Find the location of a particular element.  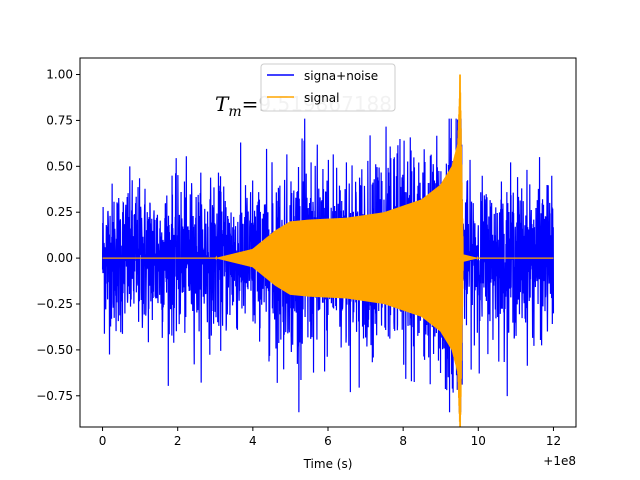

x-tick-label: 10 is located at coordinates (478, 441).